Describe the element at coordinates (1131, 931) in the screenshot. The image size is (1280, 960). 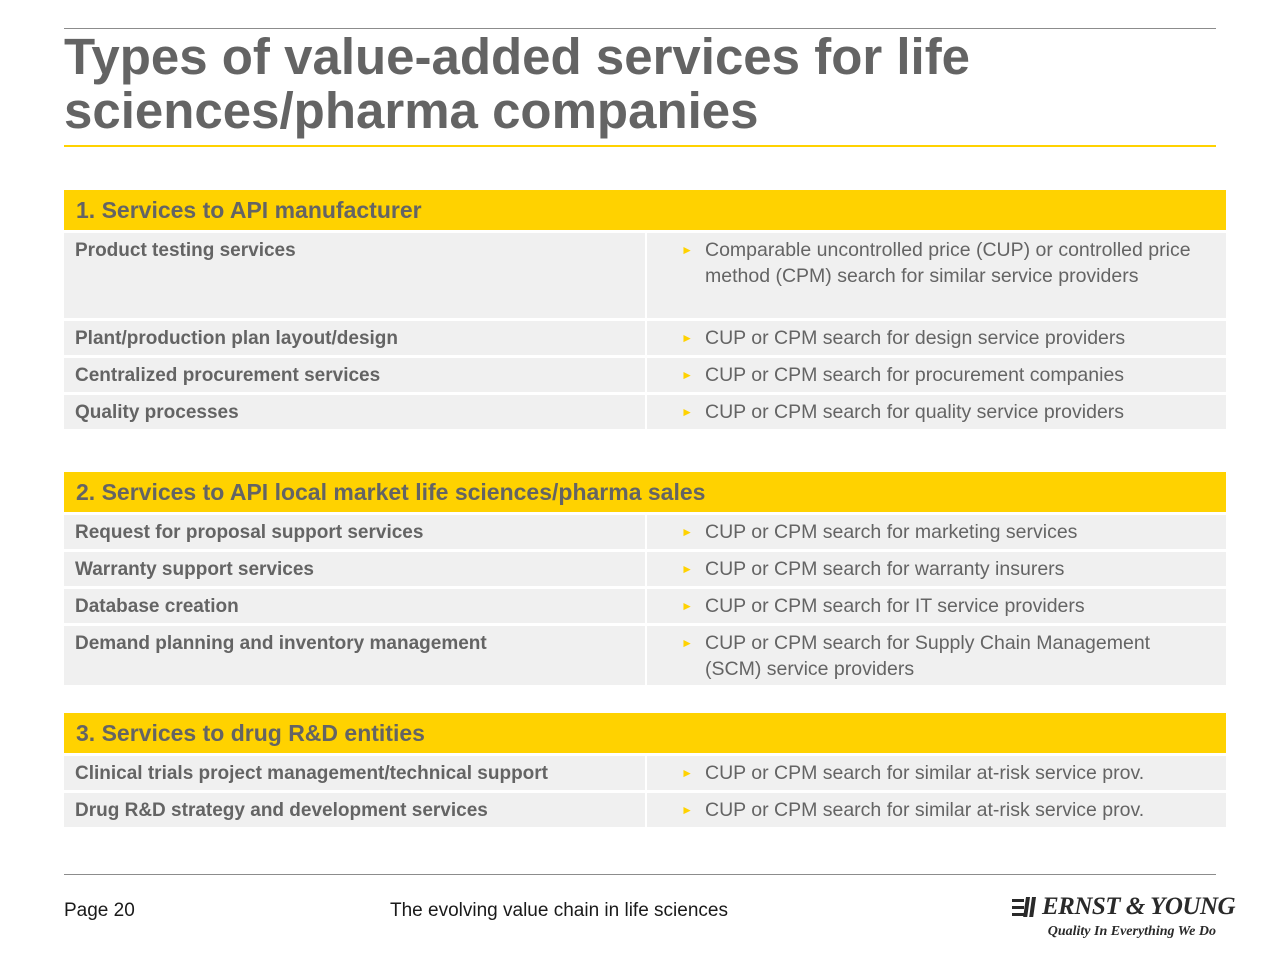
I see `logo-tagline: Quality In Everything We Do` at that location.